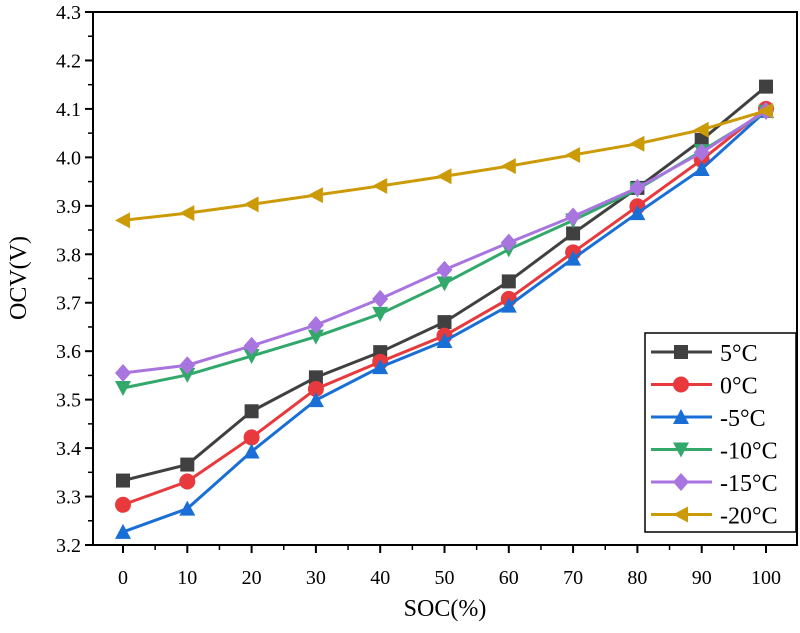 The width and height of the screenshot is (800, 633). I want to click on y-tick-label: 3.4, so click(68, 449).